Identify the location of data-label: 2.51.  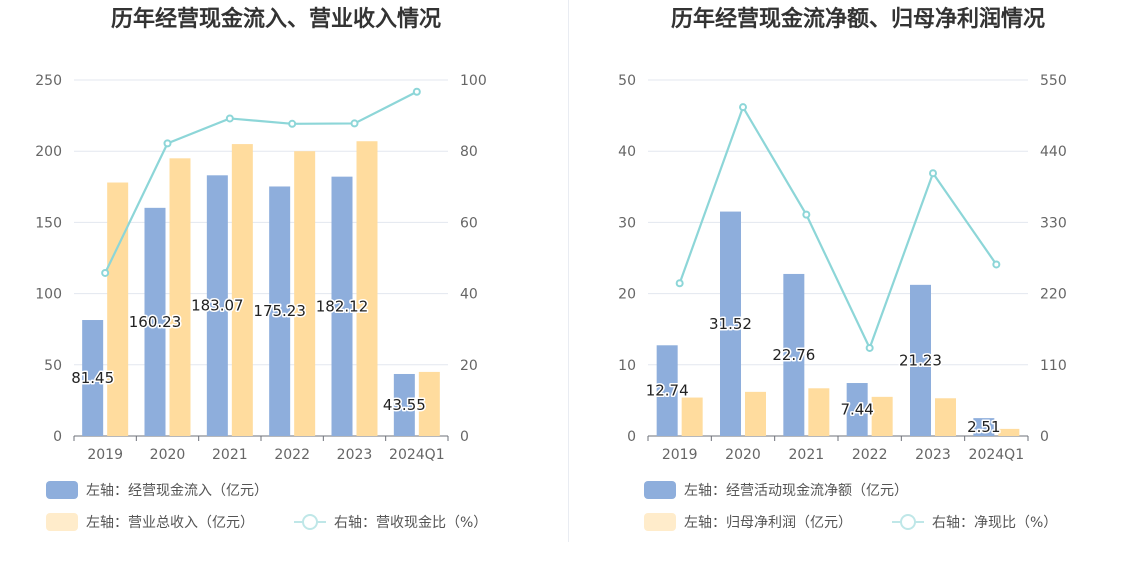
(983, 427).